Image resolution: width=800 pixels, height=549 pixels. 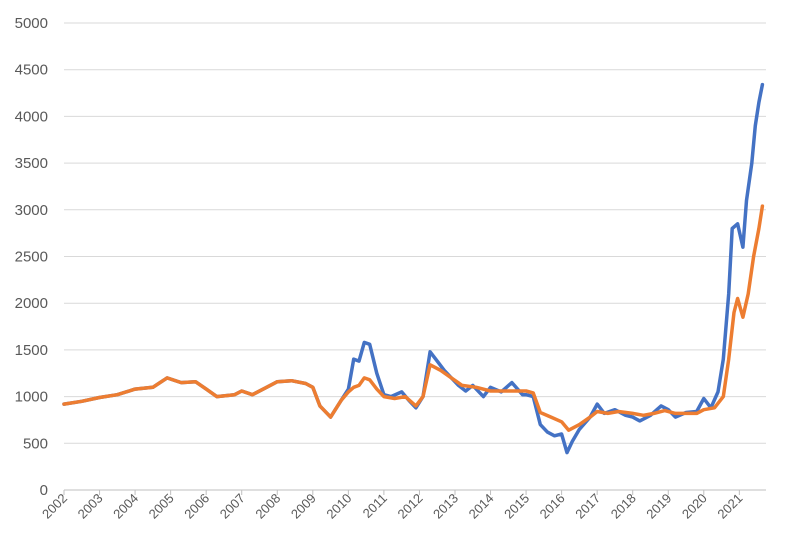 I want to click on y-tick-label: 2500, so click(x=31, y=257).